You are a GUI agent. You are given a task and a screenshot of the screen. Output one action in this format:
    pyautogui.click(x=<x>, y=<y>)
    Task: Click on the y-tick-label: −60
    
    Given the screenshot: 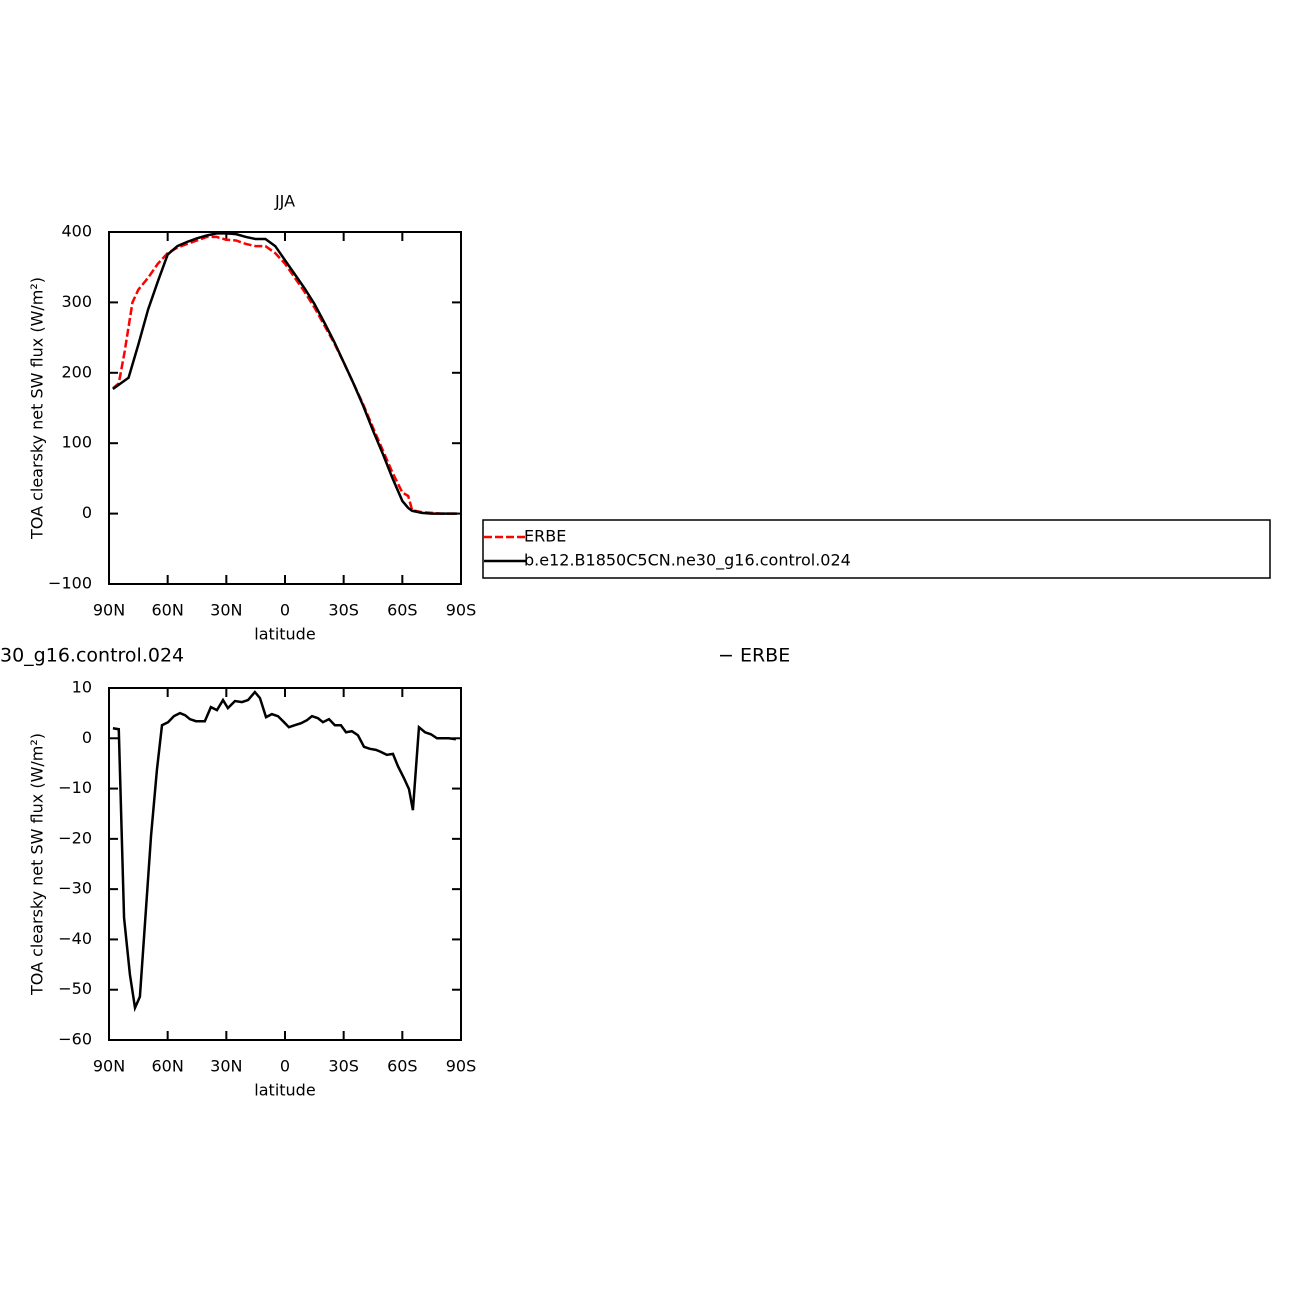 What is the action you would take?
    pyautogui.click(x=75, y=1039)
    